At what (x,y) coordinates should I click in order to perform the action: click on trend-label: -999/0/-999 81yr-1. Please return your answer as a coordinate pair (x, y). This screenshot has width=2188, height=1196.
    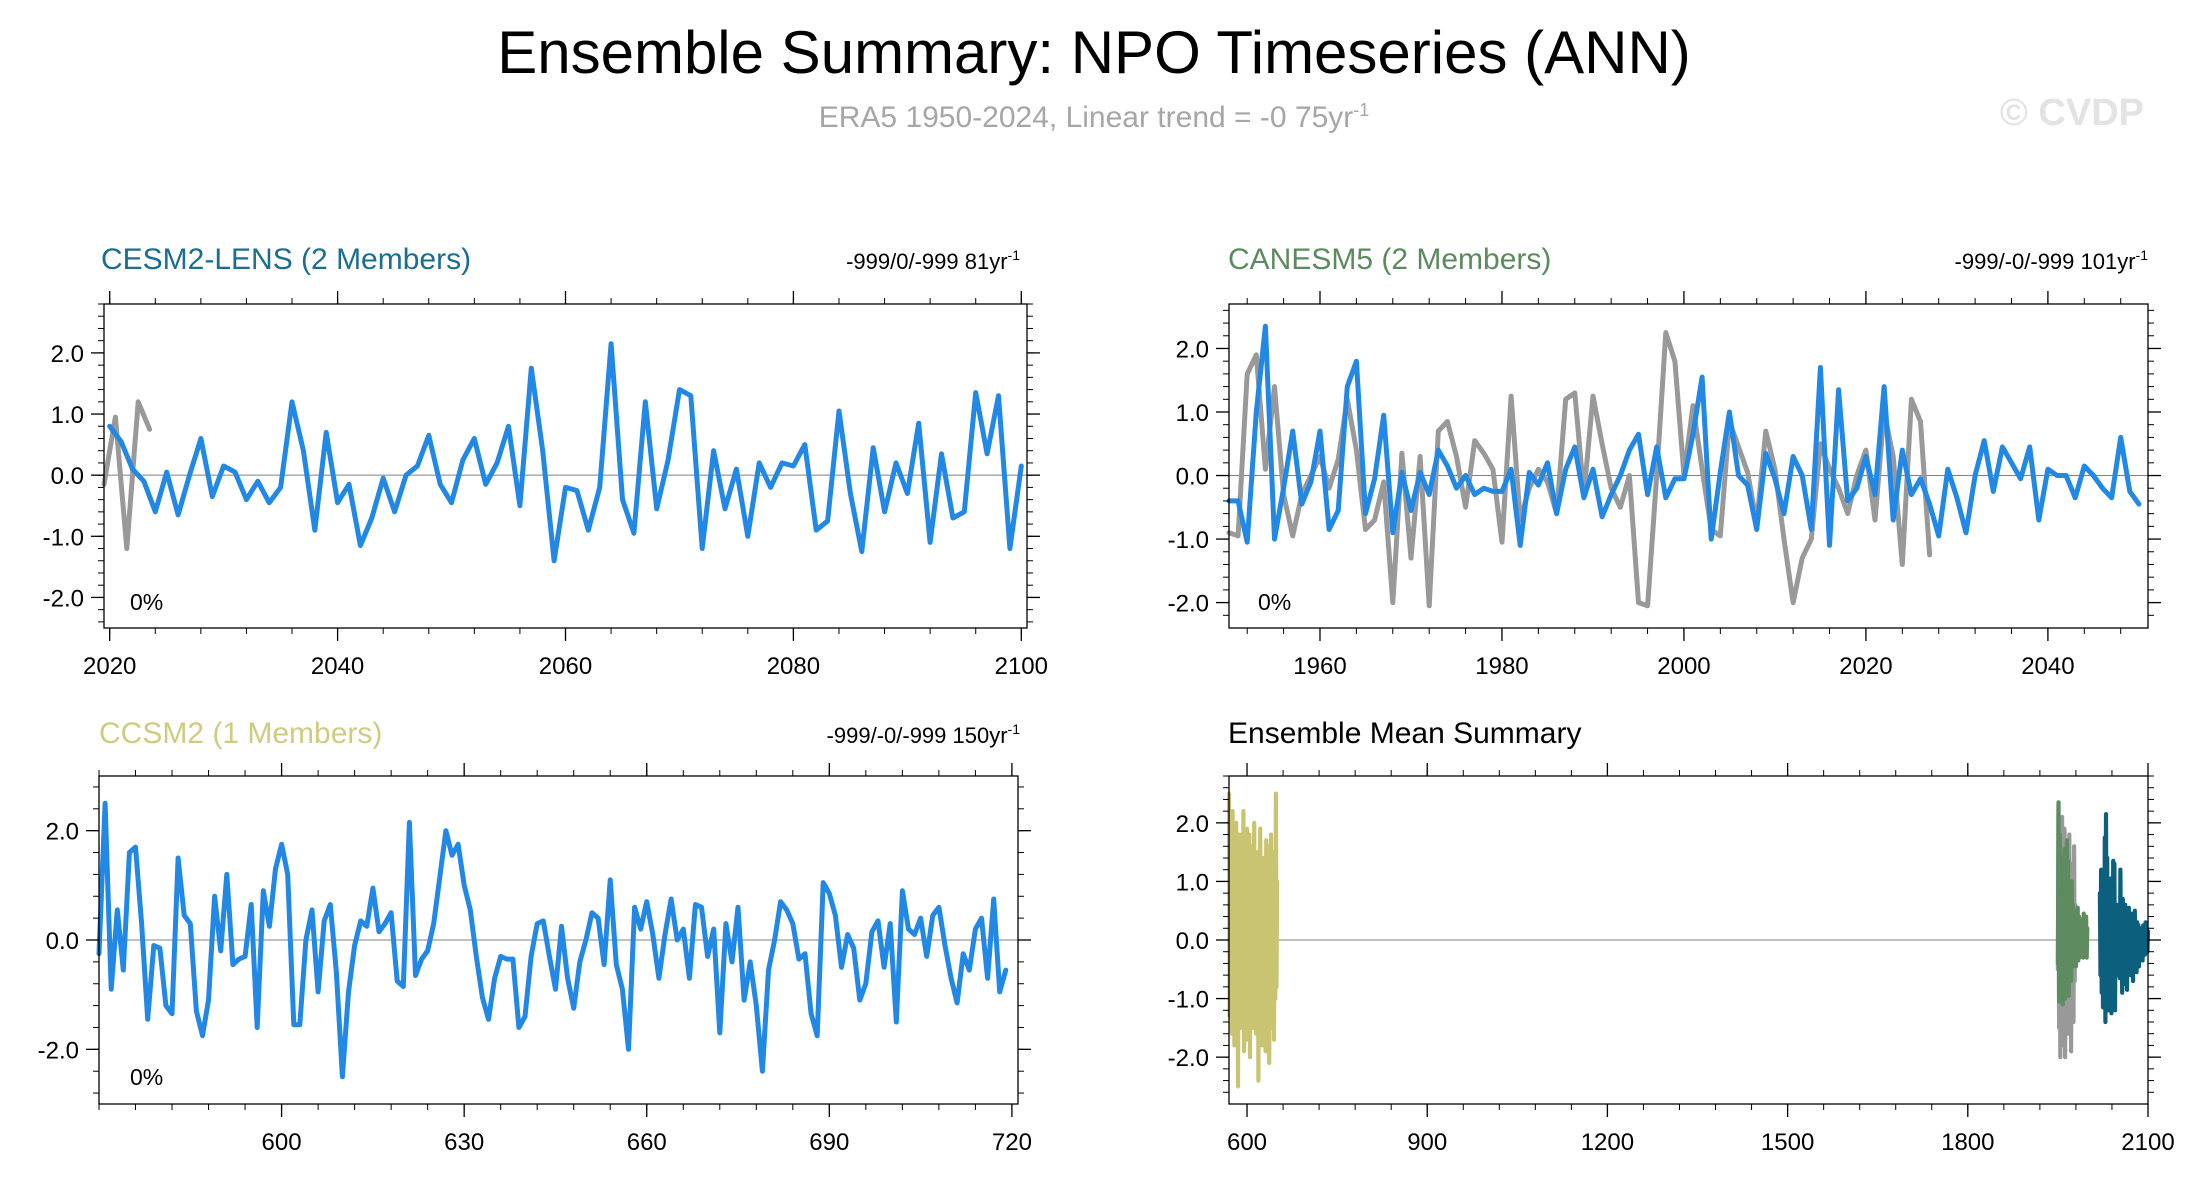
    Looking at the image, I should click on (933, 260).